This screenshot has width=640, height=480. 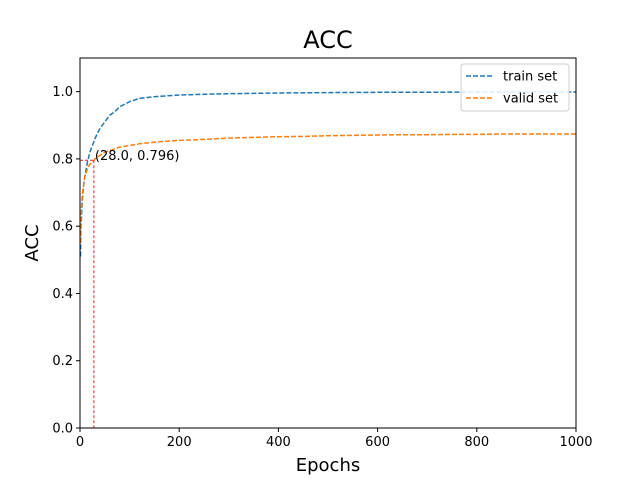 I want to click on x-axis-label: Epochs, so click(x=328, y=465).